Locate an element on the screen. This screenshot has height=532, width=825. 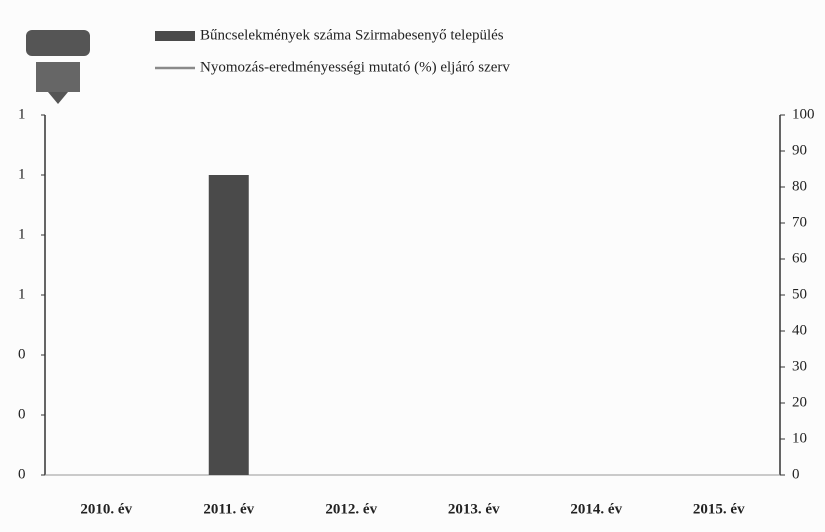
y2-tick-label: 80 is located at coordinates (799, 186).